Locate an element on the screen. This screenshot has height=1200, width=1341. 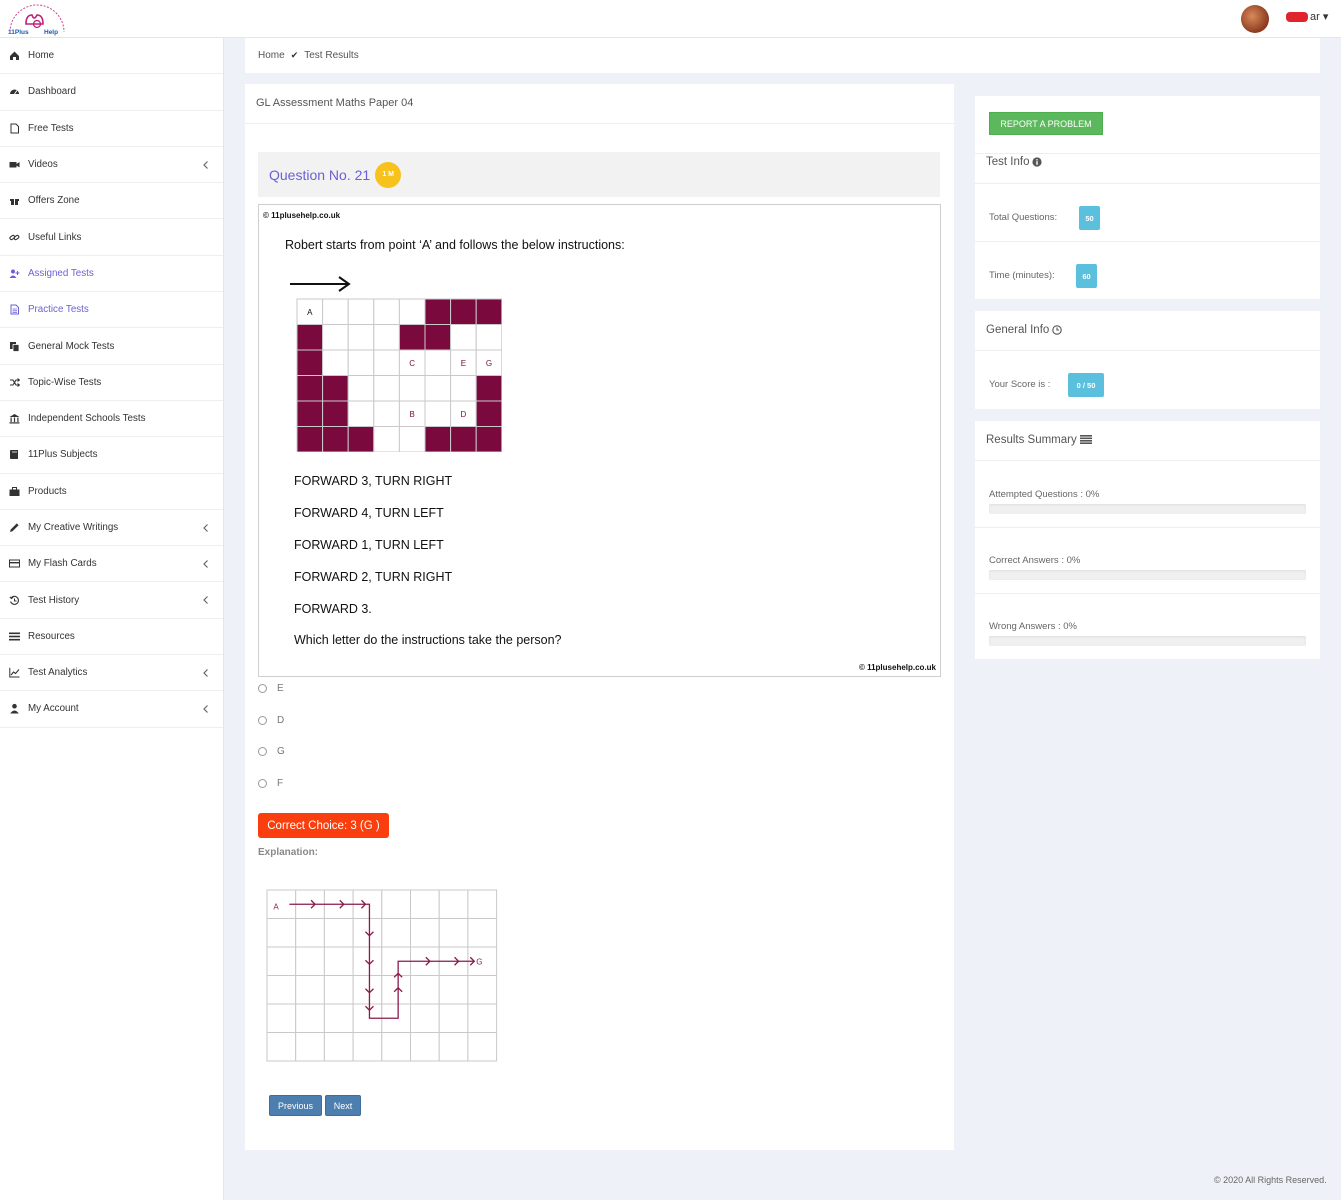
results-summary-title-text: Results Summary is located at coordinates (1031, 440).